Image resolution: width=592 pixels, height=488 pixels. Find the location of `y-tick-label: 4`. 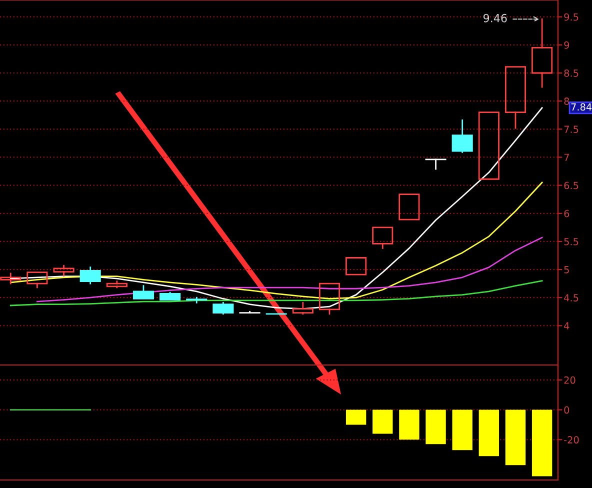

y-tick-label: 4 is located at coordinates (567, 326).